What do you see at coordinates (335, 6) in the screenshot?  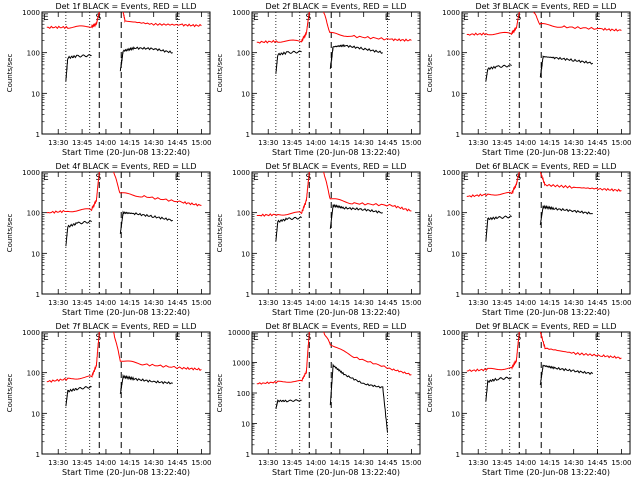 I see `panel-title: Det 2f BLACK = Events, RED = LLD` at bounding box center [335, 6].